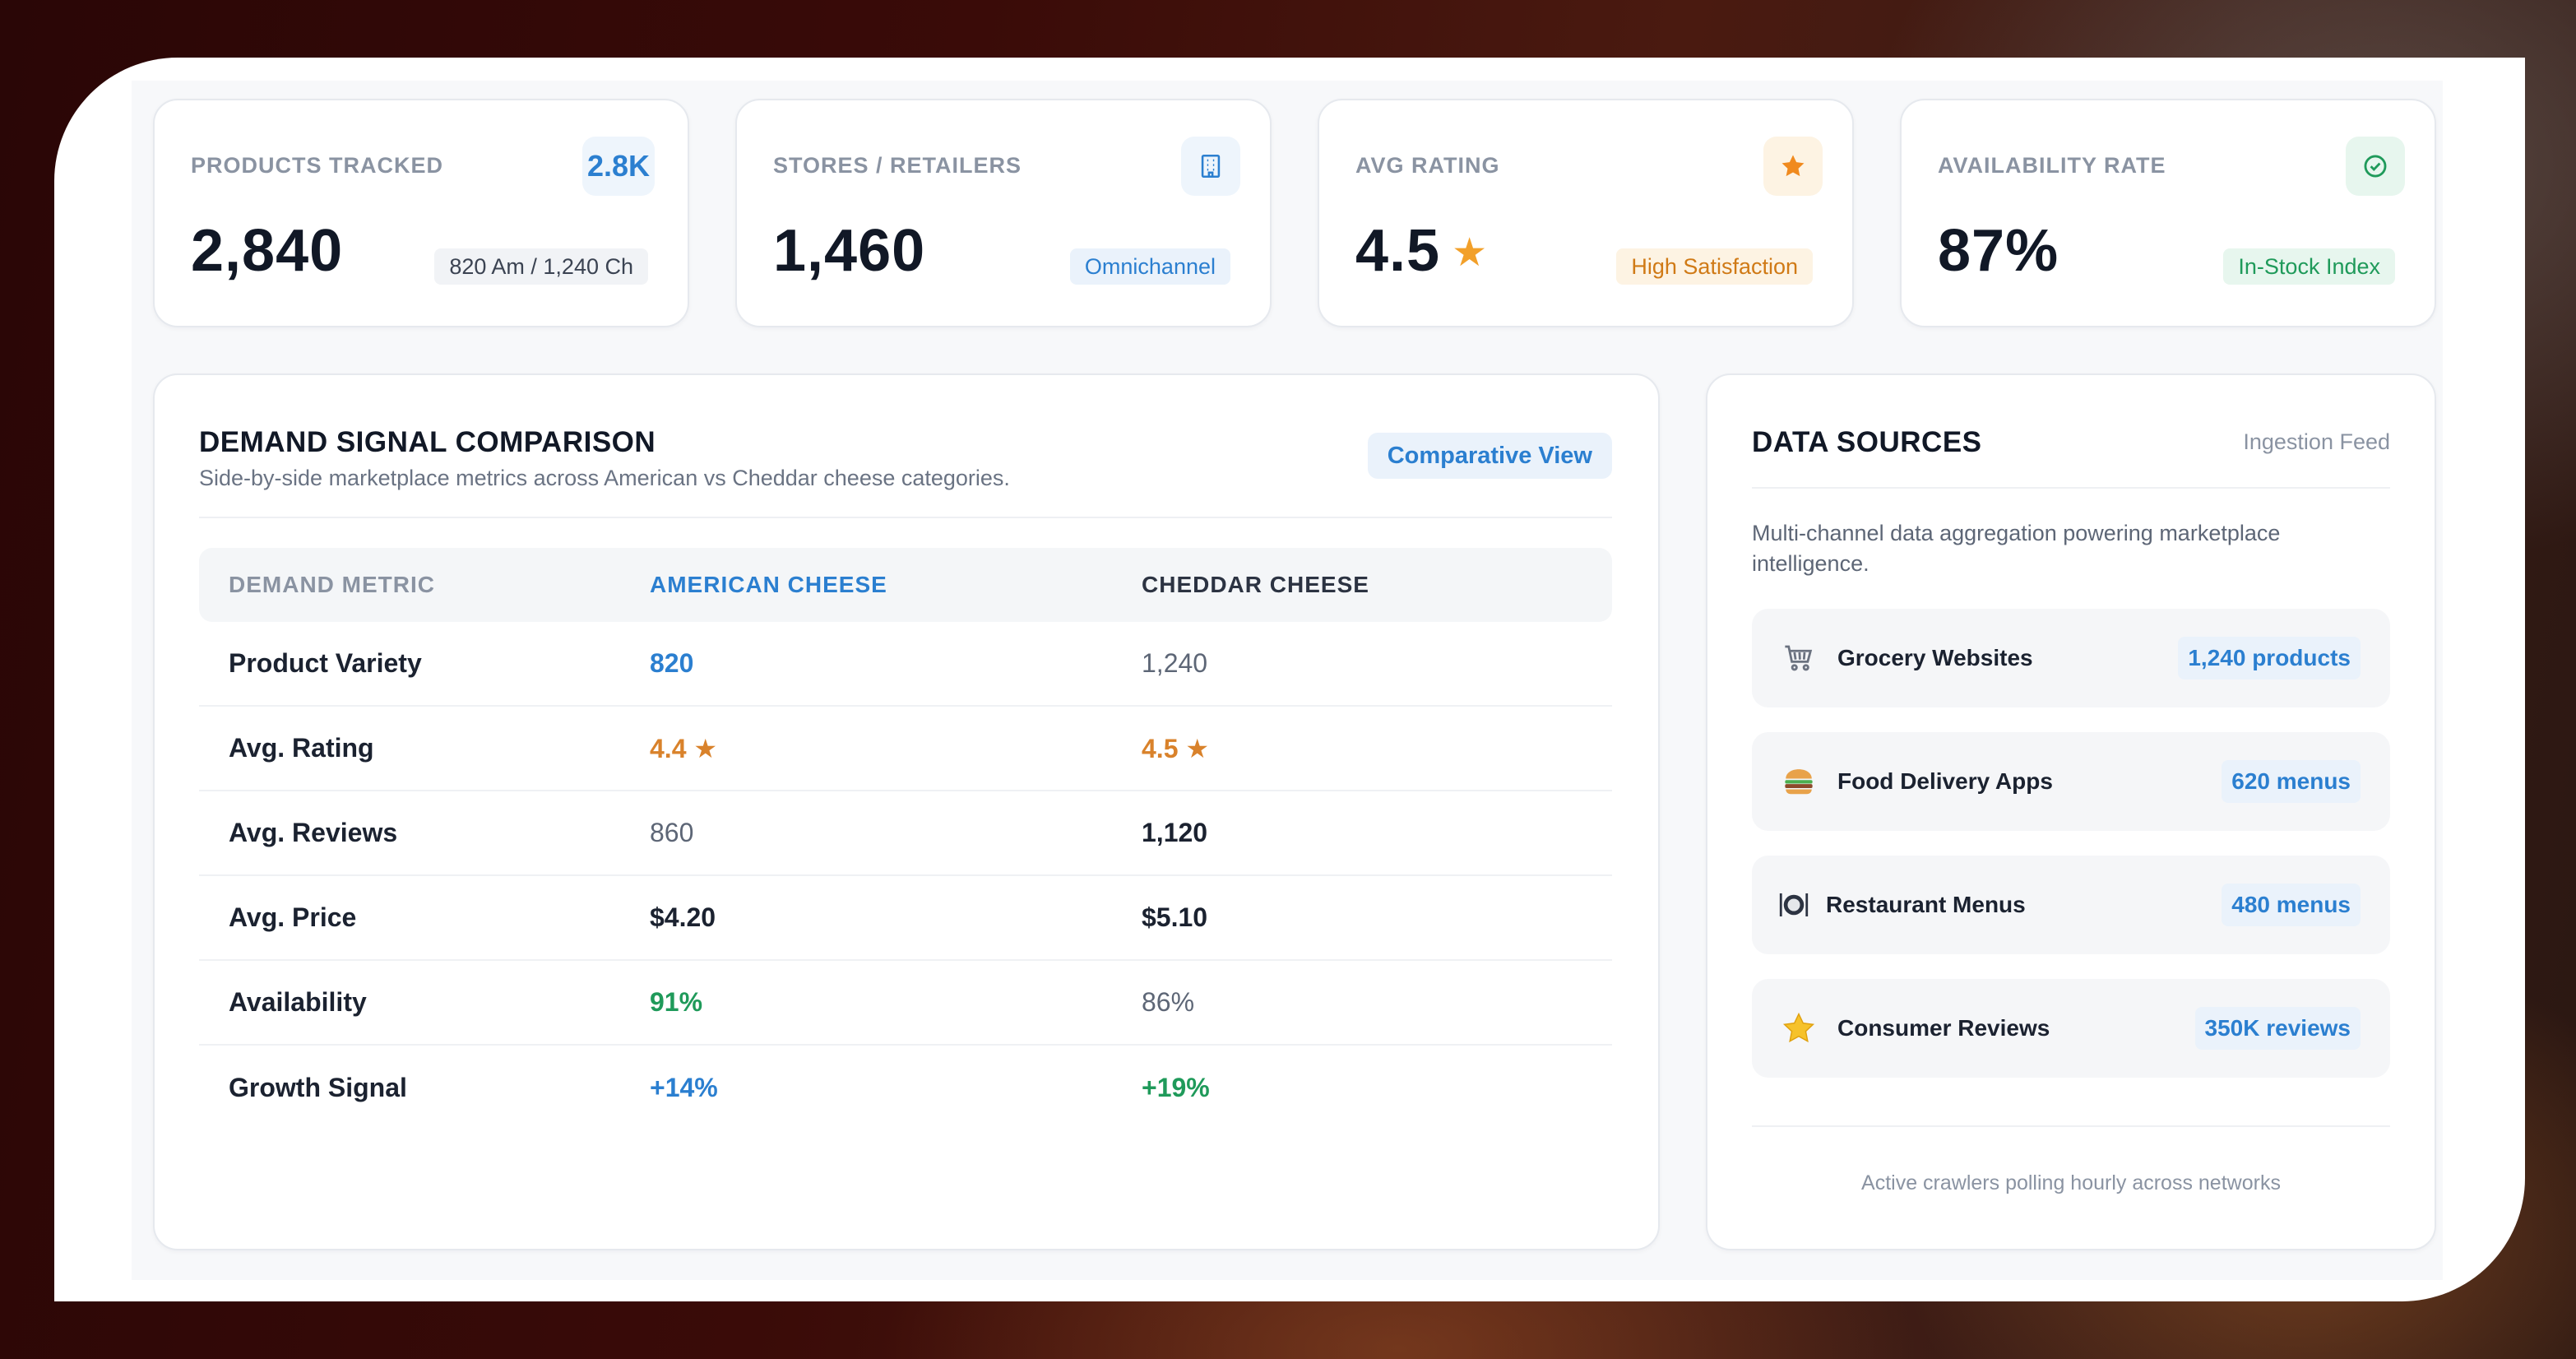  I want to click on kpi-chip: 820 Am / 1,240 Ch, so click(541, 266).